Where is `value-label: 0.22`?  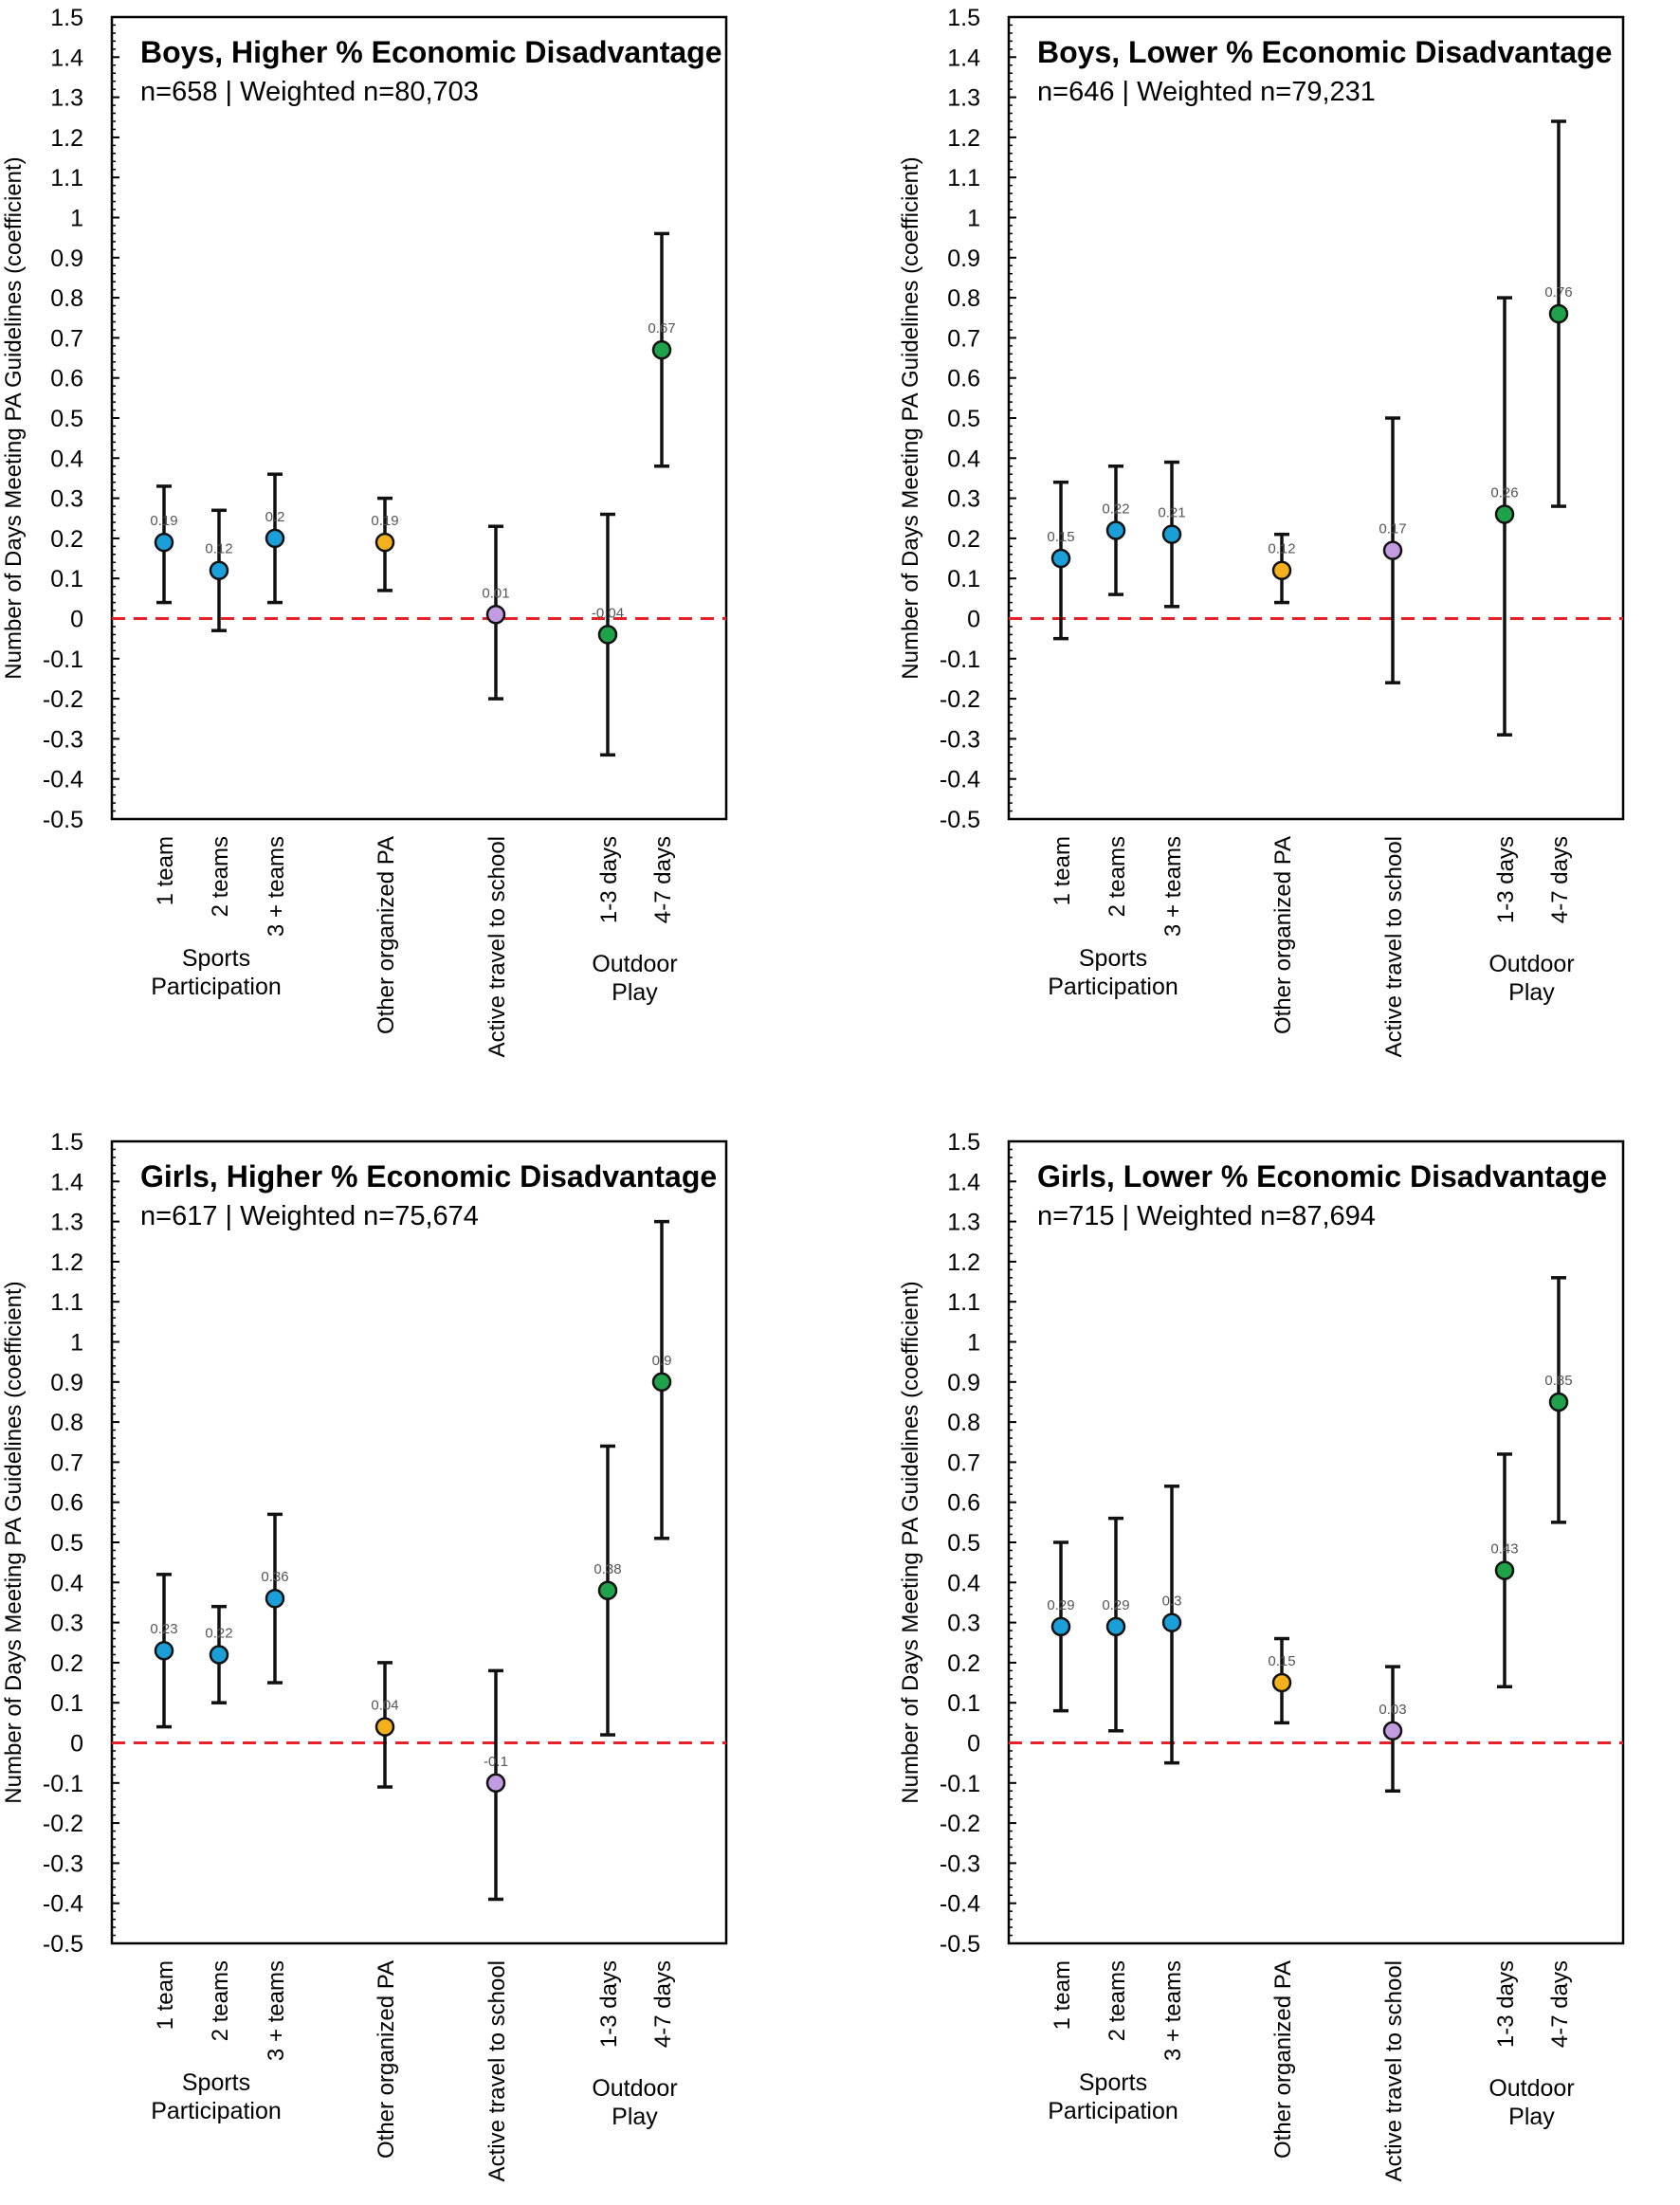 value-label: 0.22 is located at coordinates (219, 1633).